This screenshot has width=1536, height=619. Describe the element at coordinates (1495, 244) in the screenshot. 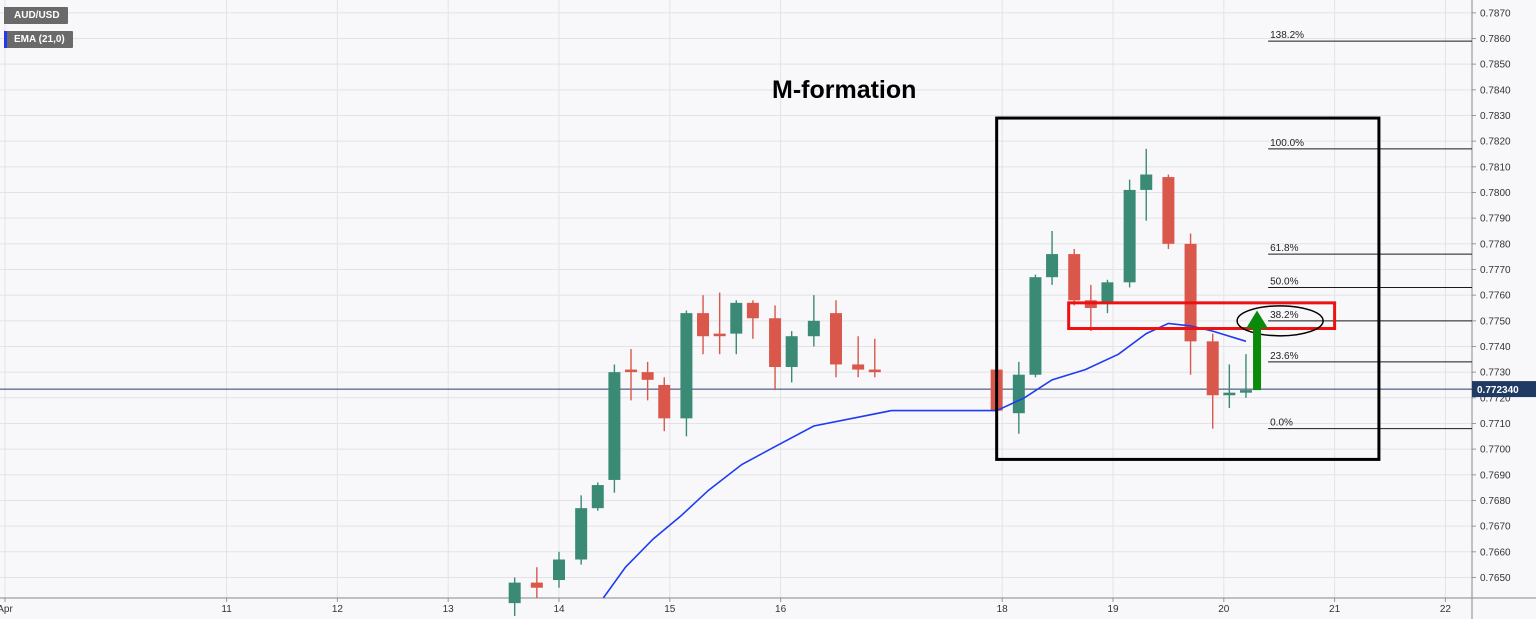

I see `y-tick-label: 0.7780` at that location.